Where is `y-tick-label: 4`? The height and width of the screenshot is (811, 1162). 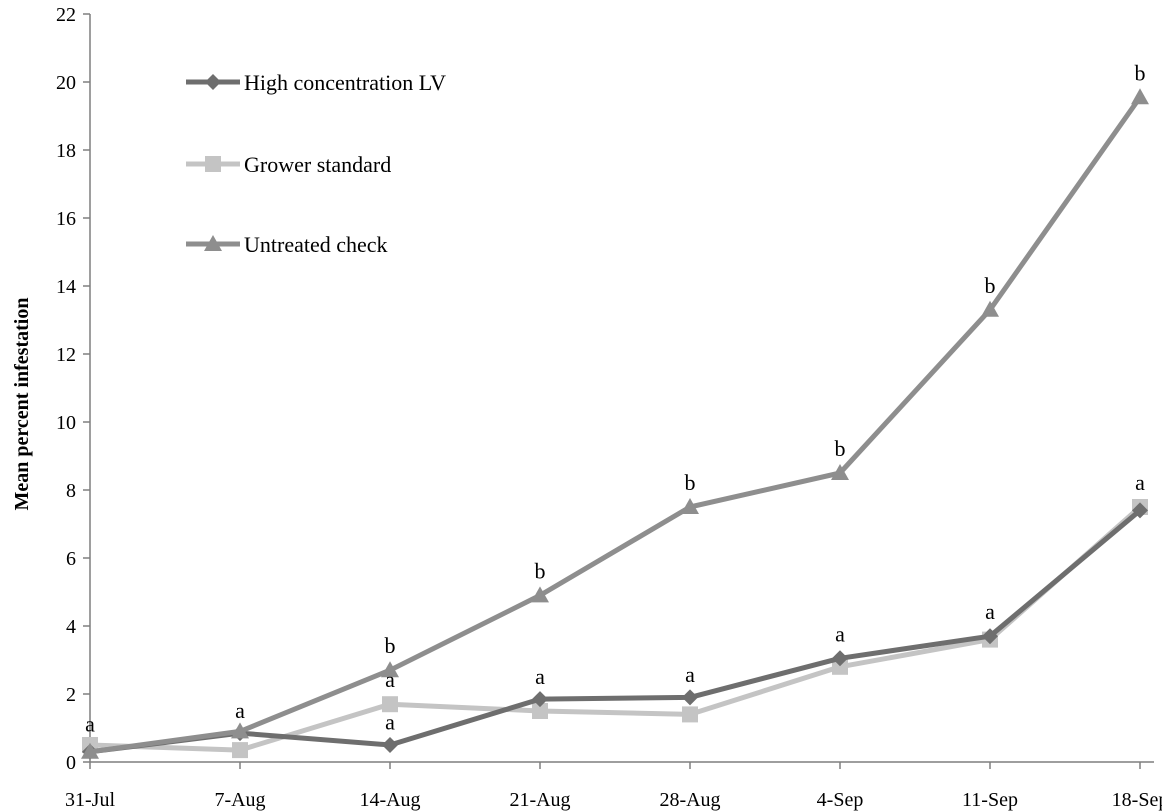 y-tick-label: 4 is located at coordinates (71, 627).